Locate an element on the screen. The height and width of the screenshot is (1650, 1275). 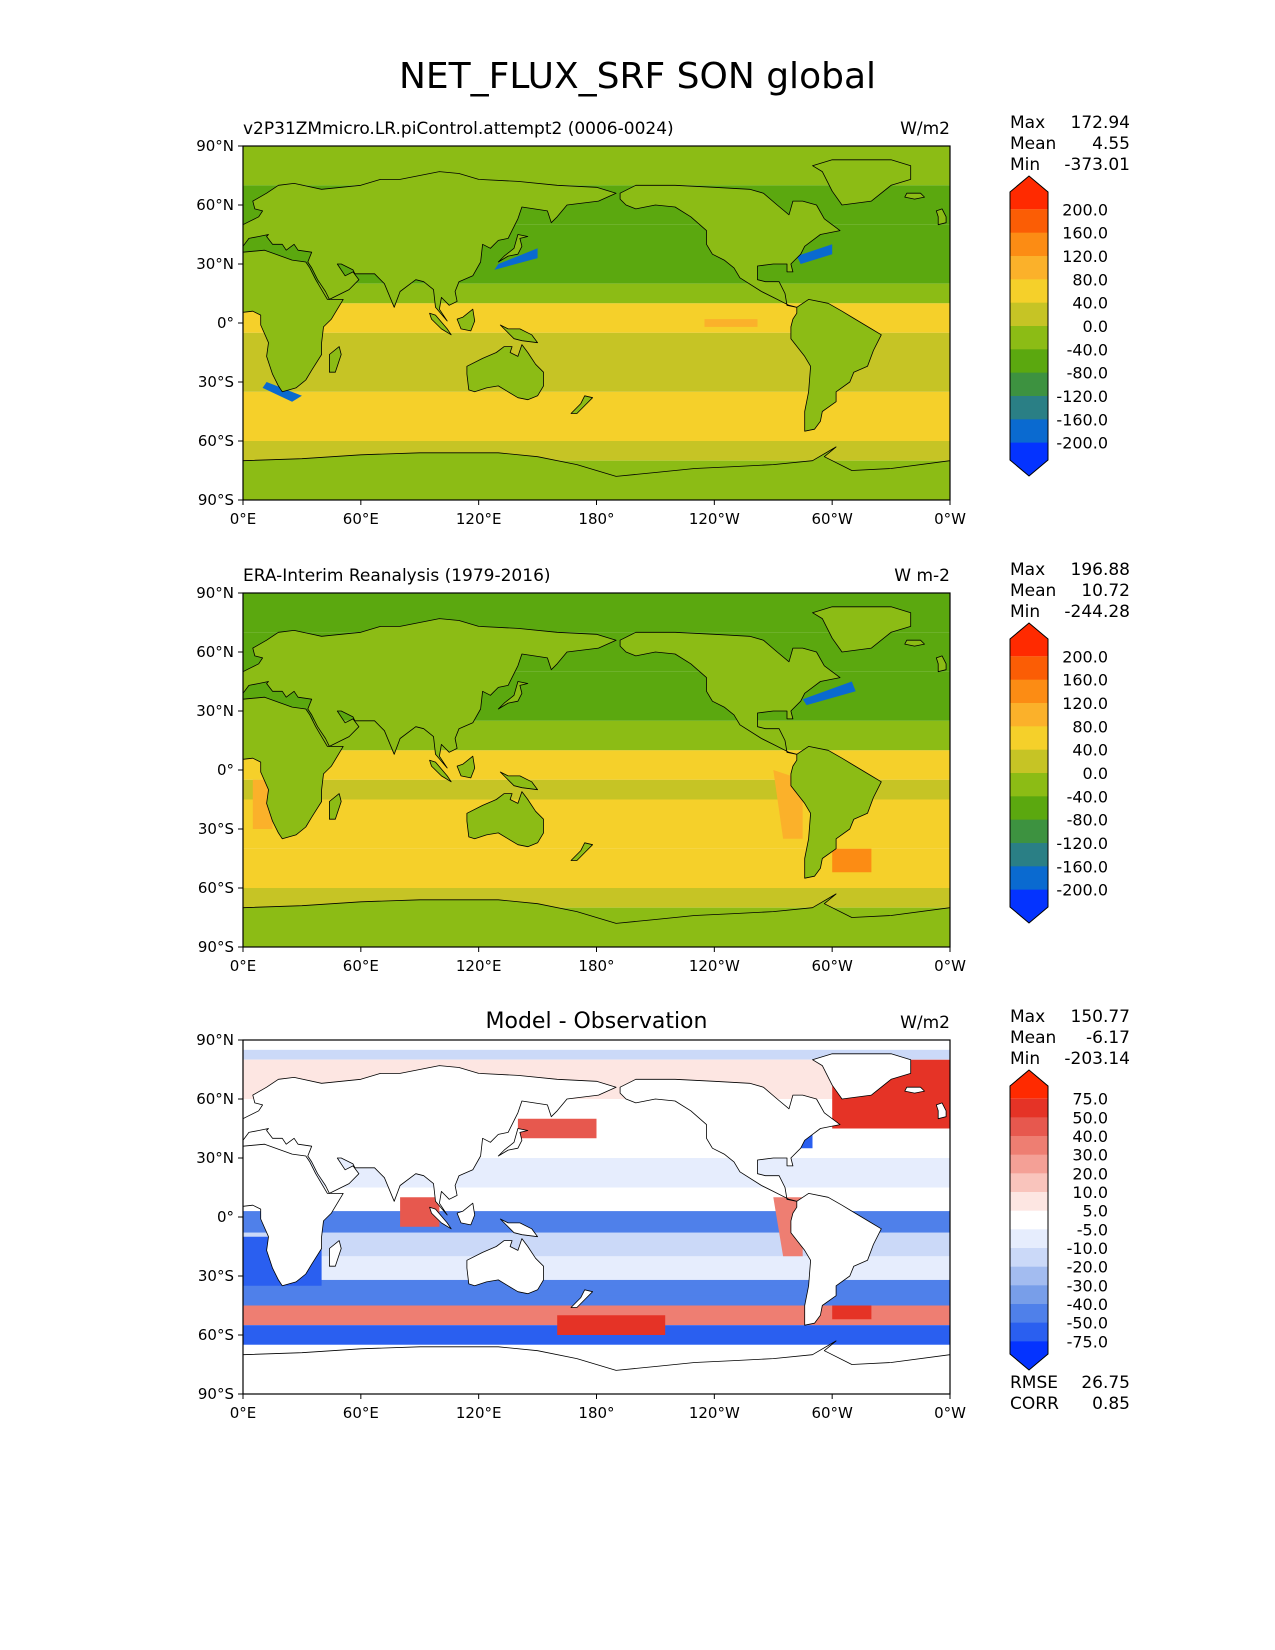
x-tick-label: 0°E is located at coordinates (243, 966).